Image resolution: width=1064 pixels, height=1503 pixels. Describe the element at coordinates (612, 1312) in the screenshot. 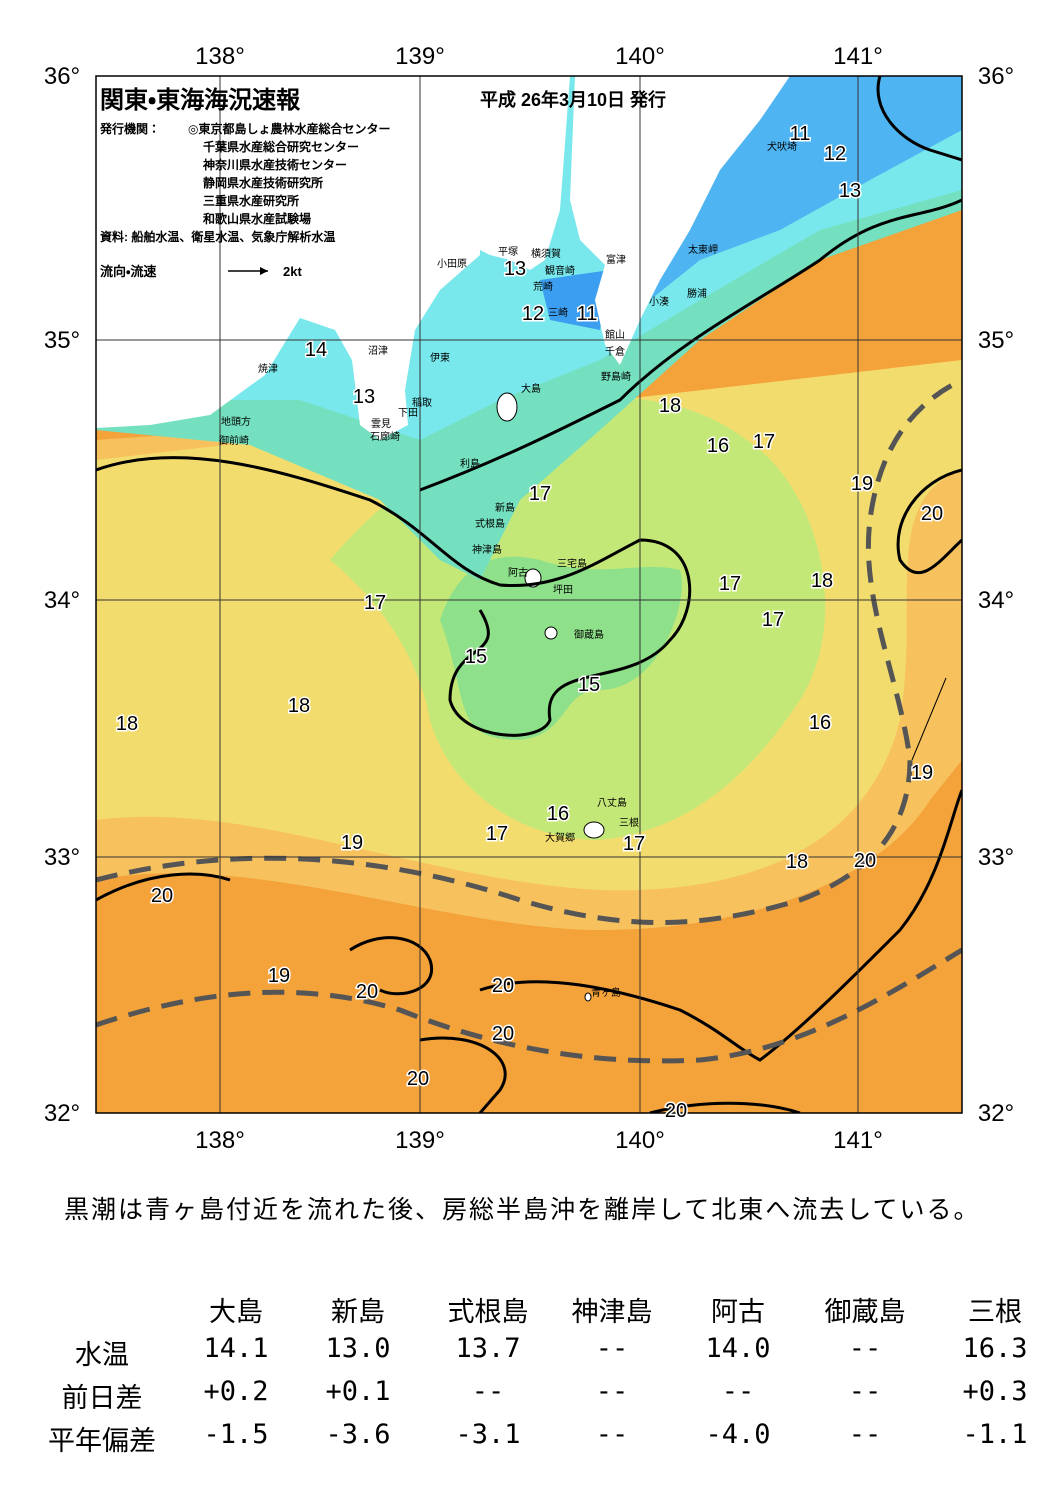

I see `column-header: 神津島` at that location.